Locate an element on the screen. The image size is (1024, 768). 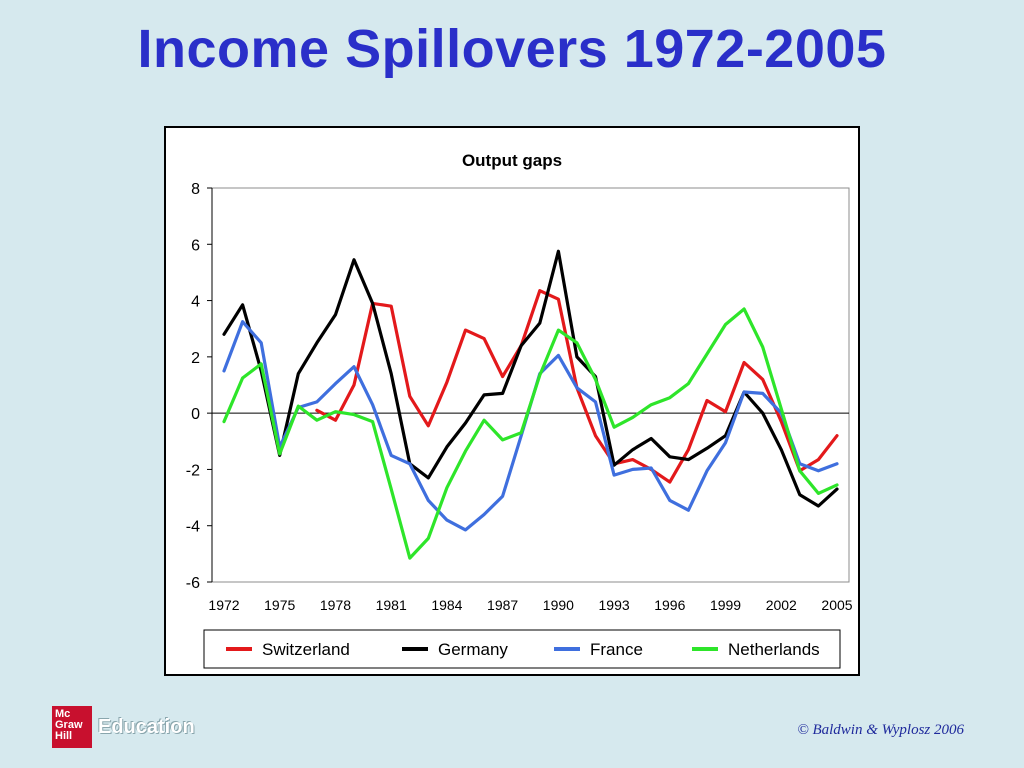
copyright-notice: © Baldwin & Wyplosz 2006 is located at coordinates (880, 730).